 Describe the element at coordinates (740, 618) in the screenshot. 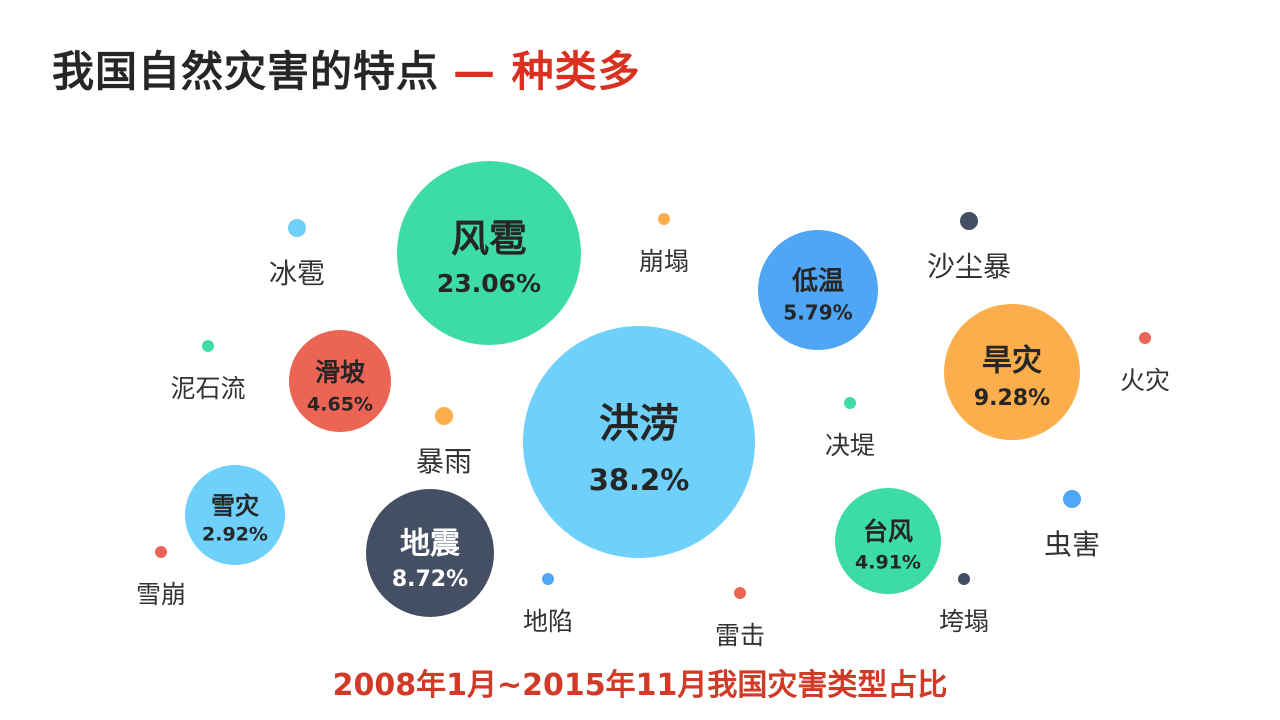

I see `minor-item: 雷击` at that location.